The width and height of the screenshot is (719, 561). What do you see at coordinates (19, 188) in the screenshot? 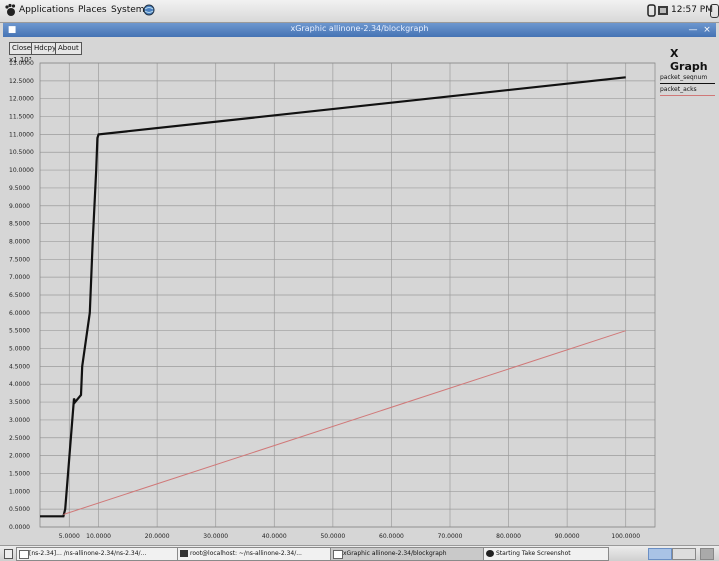
I see `y-tick-label: 9.5000` at bounding box center [19, 188].